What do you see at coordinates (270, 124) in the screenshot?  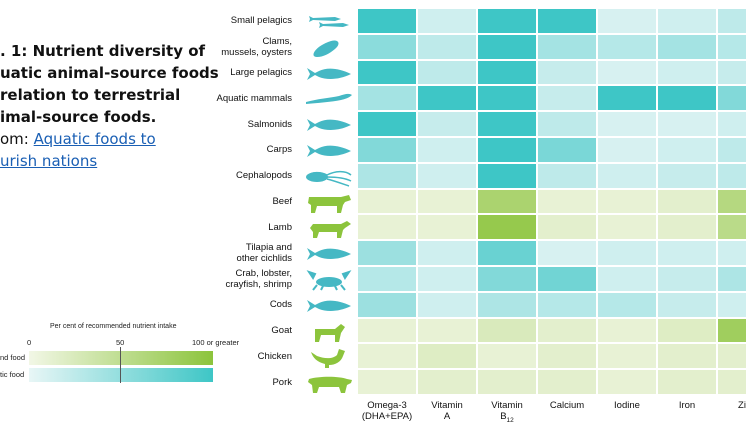 I see `row-label: Salmonids` at bounding box center [270, 124].